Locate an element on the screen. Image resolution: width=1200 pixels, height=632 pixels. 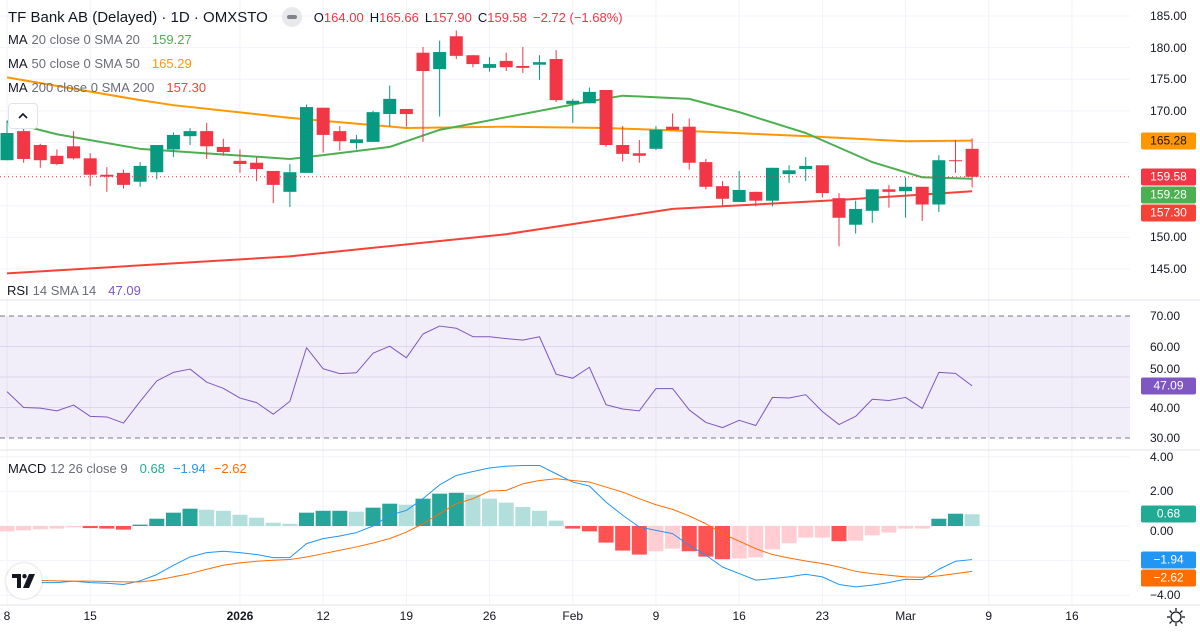
open-value: 164.00 is located at coordinates (343, 17).